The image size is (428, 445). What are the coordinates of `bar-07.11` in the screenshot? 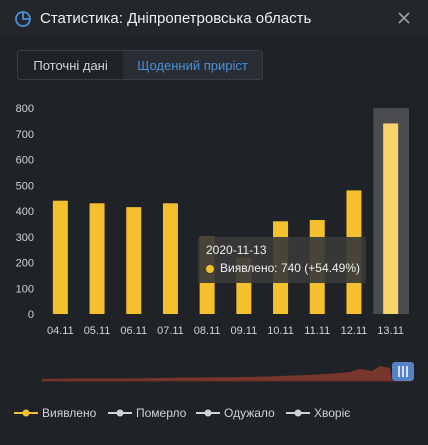 It's located at (170, 258).